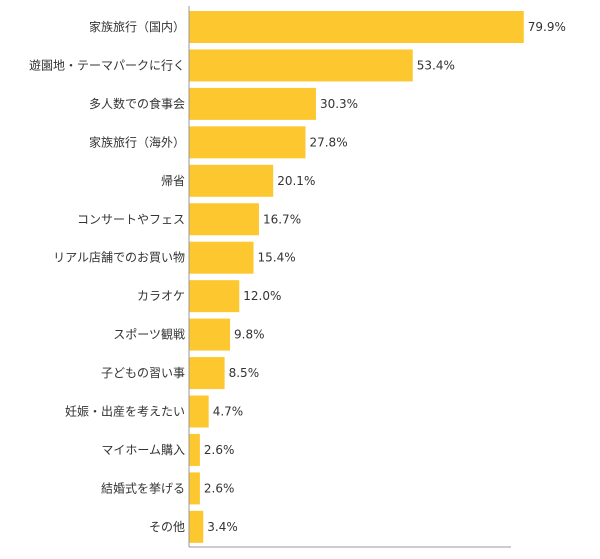 The image size is (600, 559). I want to click on category-label-9: スポーツ観戦, so click(149, 335).